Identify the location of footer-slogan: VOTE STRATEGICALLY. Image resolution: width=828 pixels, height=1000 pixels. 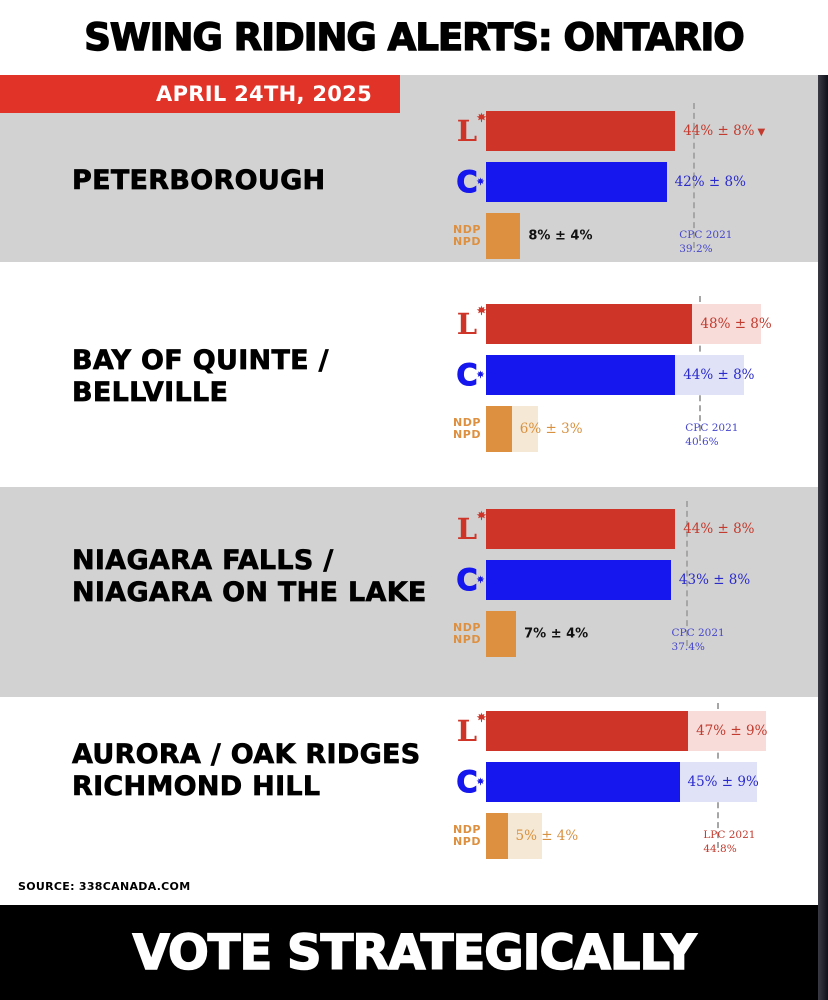
(414, 953).